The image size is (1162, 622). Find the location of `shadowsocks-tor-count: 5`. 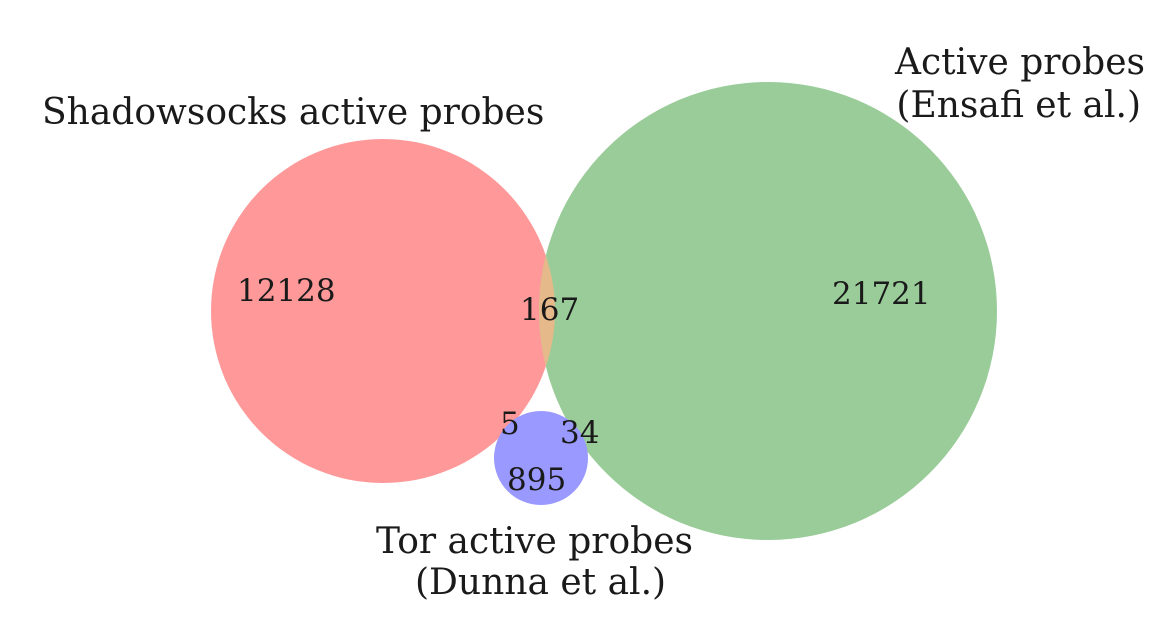

shadowsocks-tor-count: 5 is located at coordinates (510, 424).